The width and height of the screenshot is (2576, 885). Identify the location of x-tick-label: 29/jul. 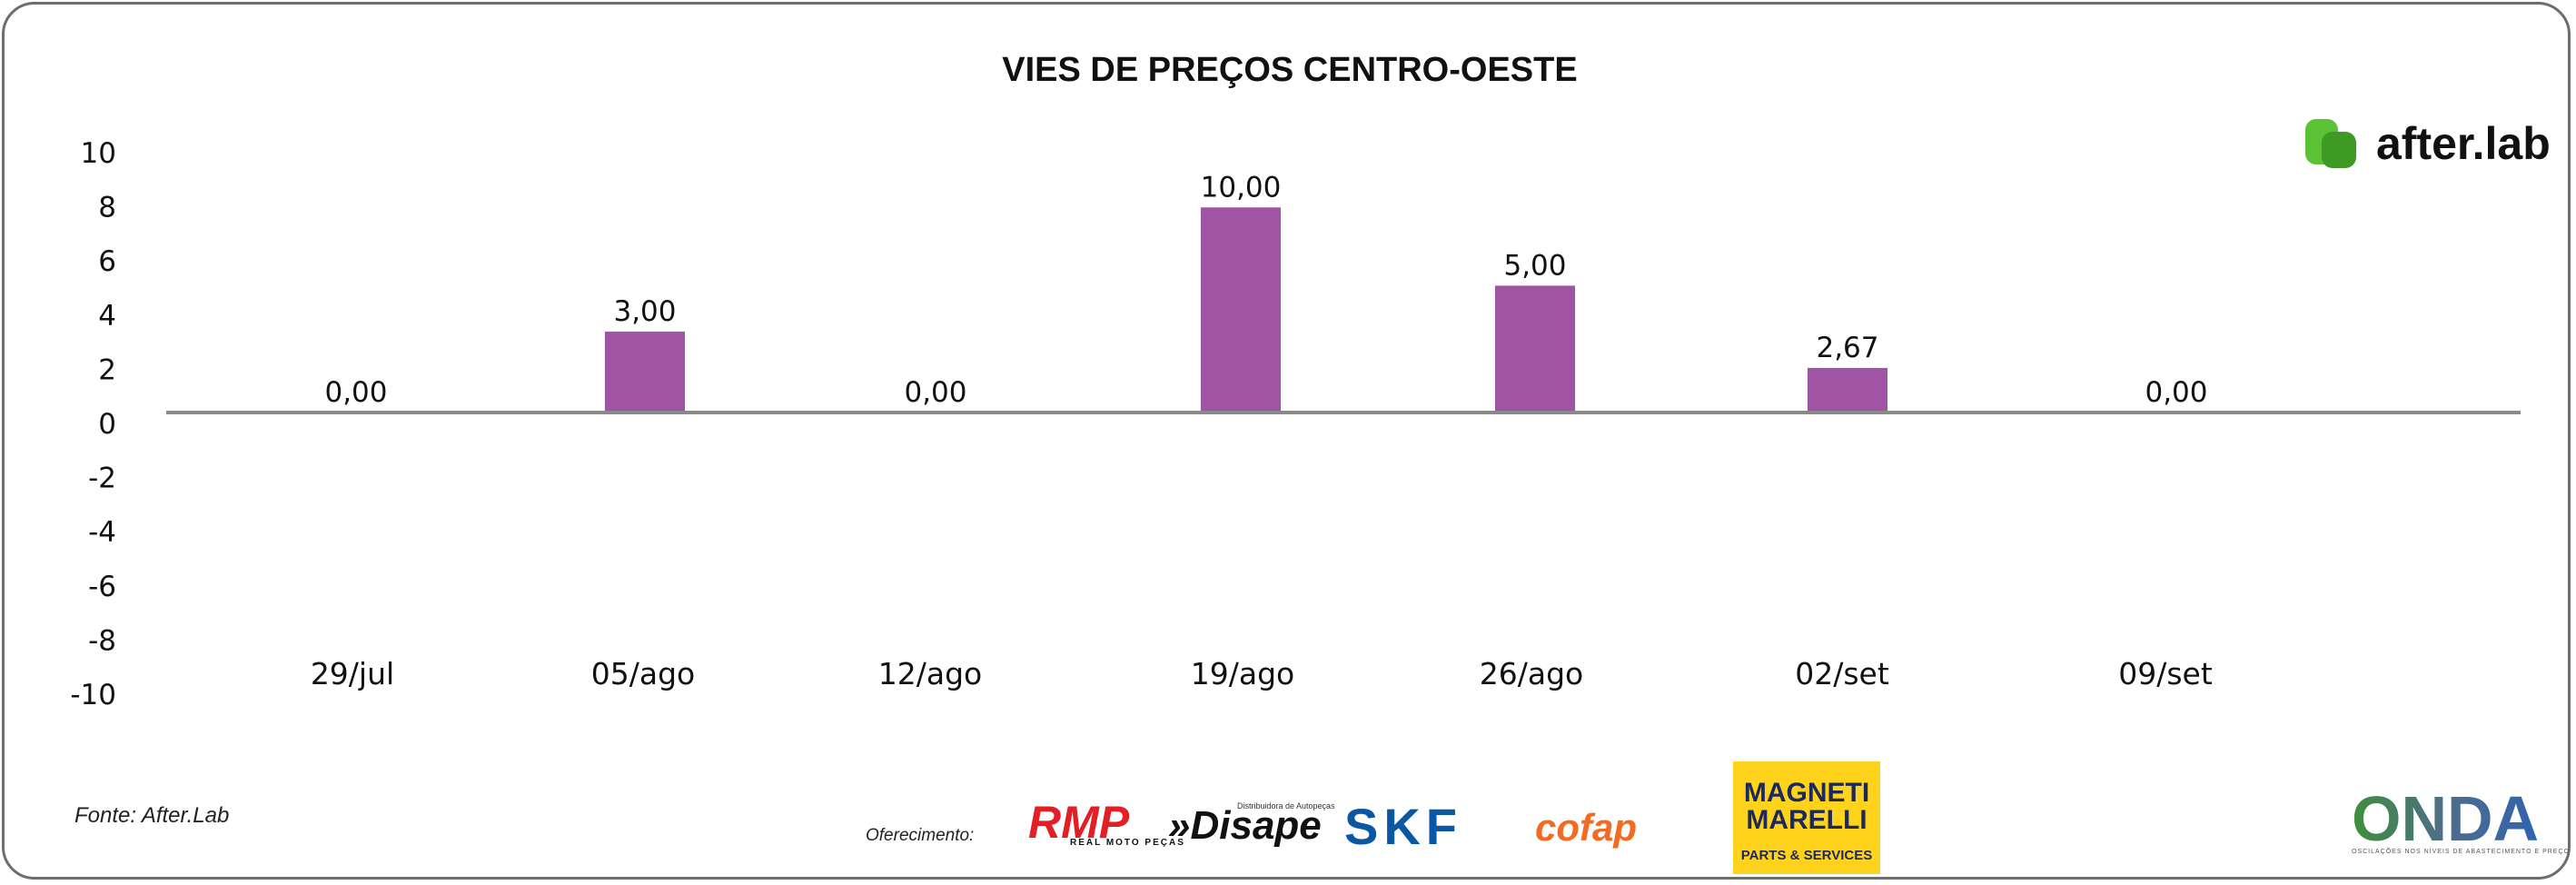
(352, 673).